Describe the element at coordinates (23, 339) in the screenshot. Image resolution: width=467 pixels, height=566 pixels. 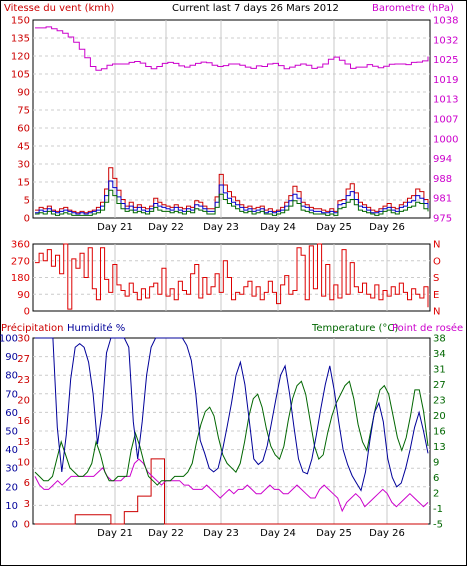
I see `precip-axis-tick: 30` at that location.